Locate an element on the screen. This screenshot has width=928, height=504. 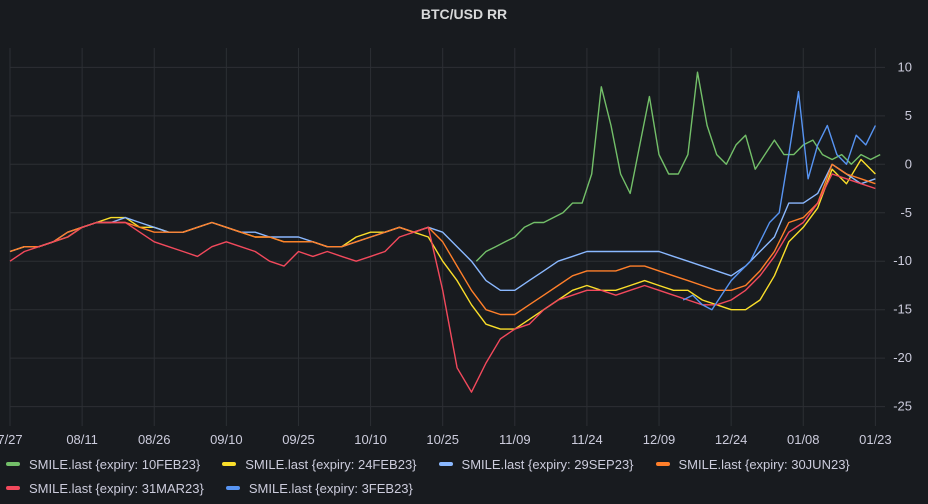
y-tick-label: 5 is located at coordinates (908, 115).